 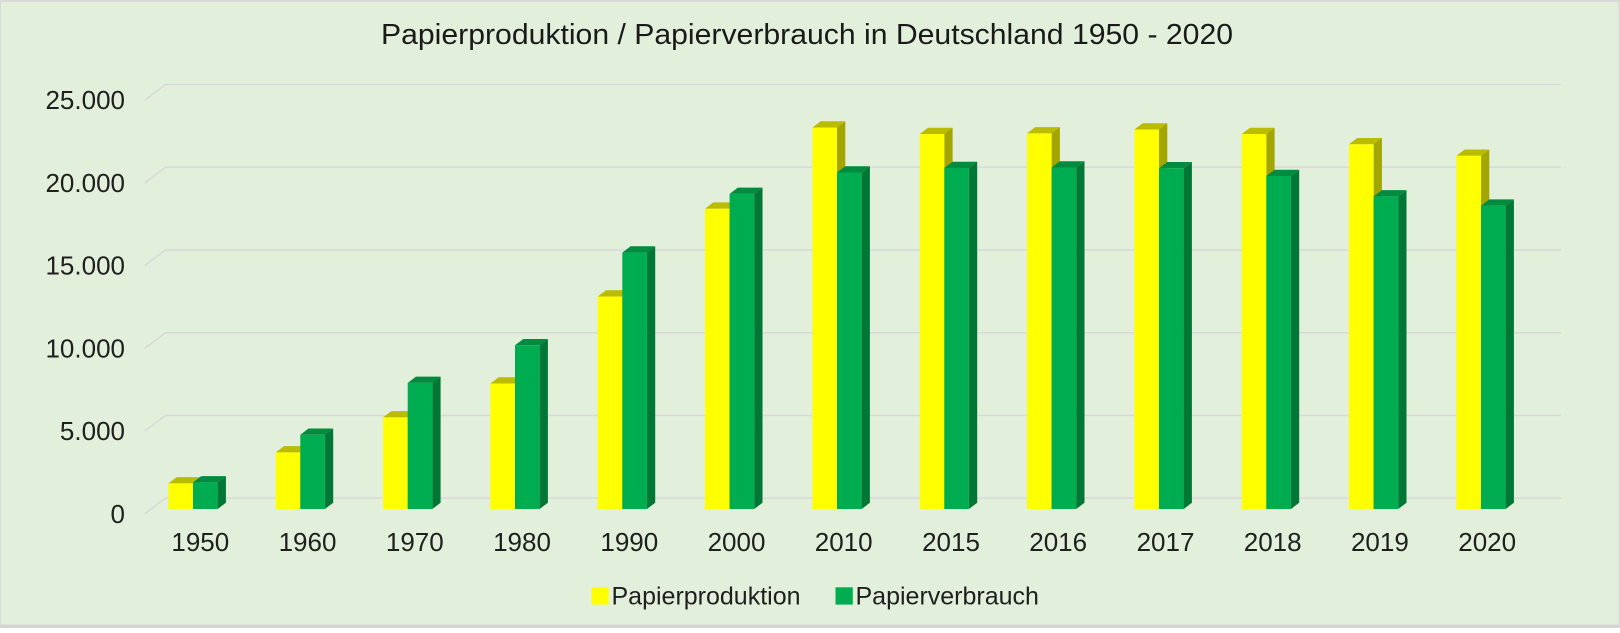 What do you see at coordinates (1273, 542) in the screenshot?
I see `svg-text: 2018` at bounding box center [1273, 542].